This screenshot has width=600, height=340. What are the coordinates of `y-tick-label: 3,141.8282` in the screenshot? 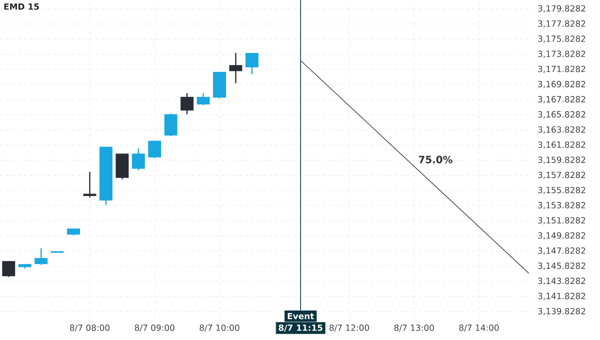 It's located at (562, 296).